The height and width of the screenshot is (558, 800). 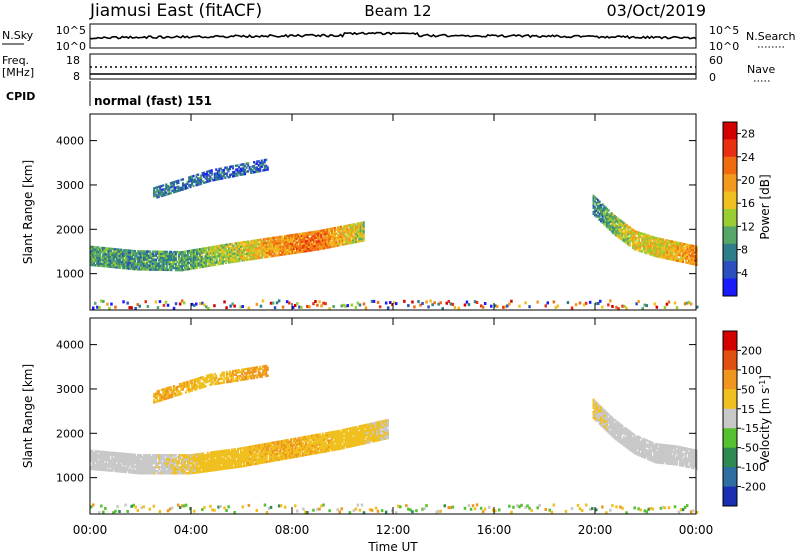 What do you see at coordinates (20, 96) in the screenshot?
I see `cpid-label: CPID` at bounding box center [20, 96].